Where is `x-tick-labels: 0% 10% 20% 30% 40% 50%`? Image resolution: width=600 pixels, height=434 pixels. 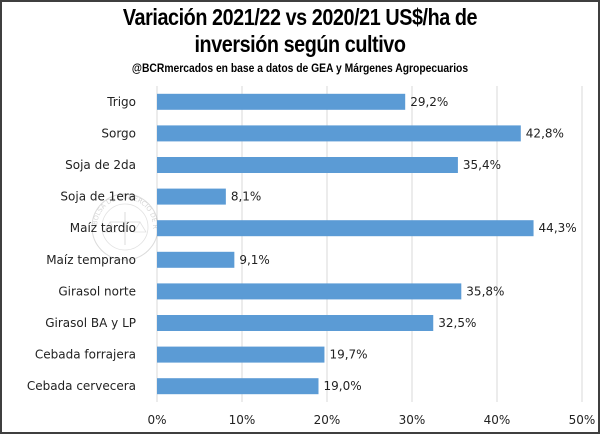
x-tick-labels: 0% 10% 20% 30% 40% 50% is located at coordinates (371, 420).